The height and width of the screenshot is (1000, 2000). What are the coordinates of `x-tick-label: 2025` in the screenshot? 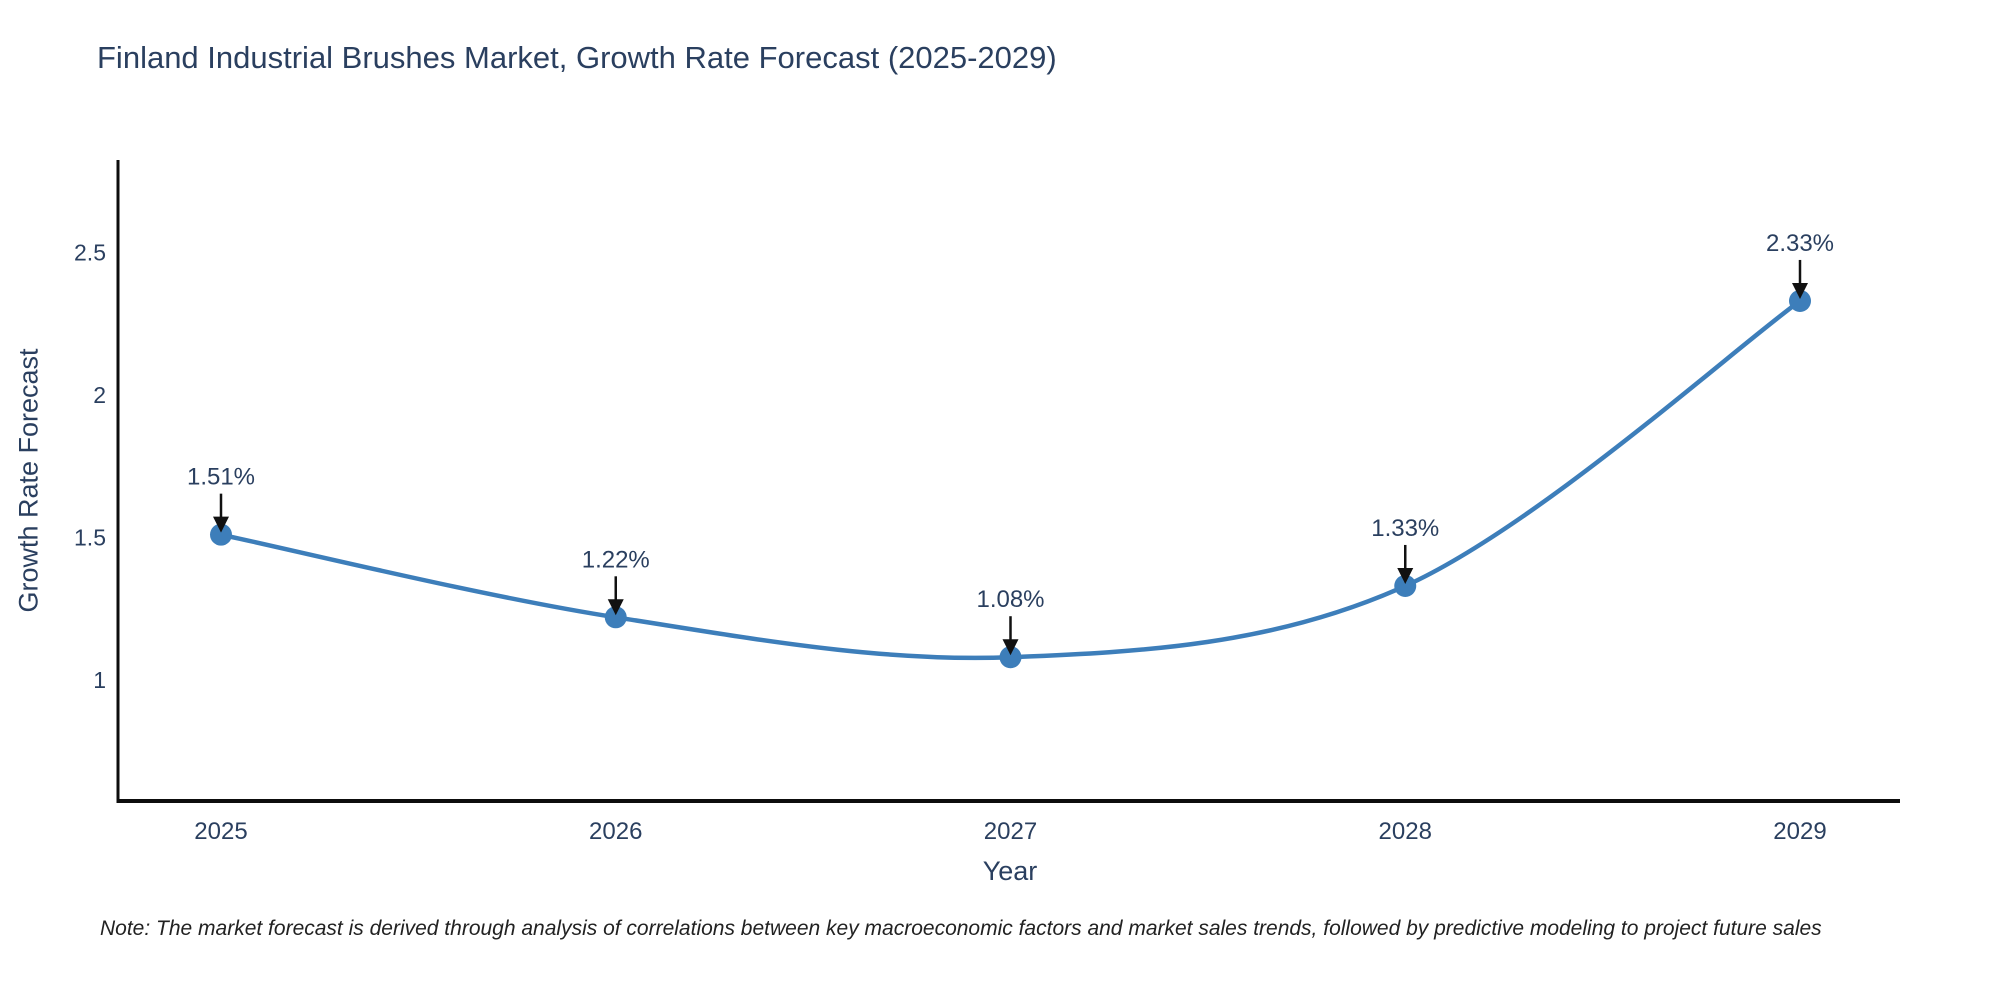 It's located at (220, 831).